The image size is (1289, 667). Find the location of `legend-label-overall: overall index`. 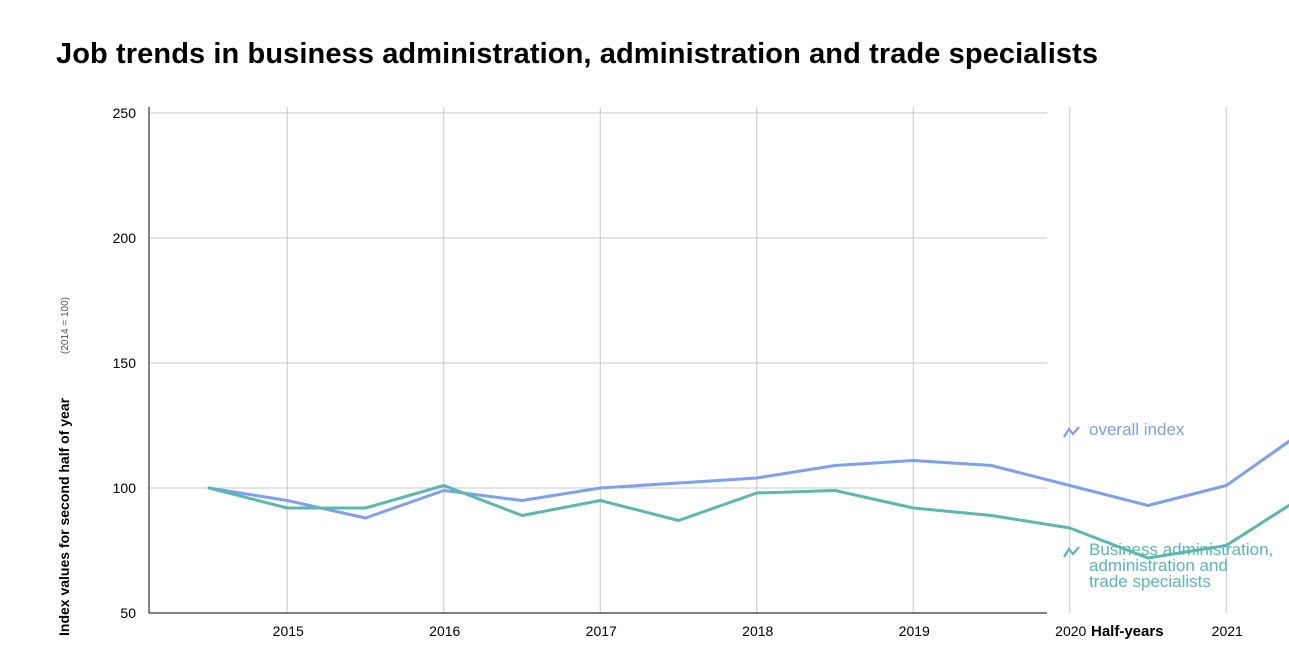

legend-label-overall: overall index is located at coordinates (1137, 429).